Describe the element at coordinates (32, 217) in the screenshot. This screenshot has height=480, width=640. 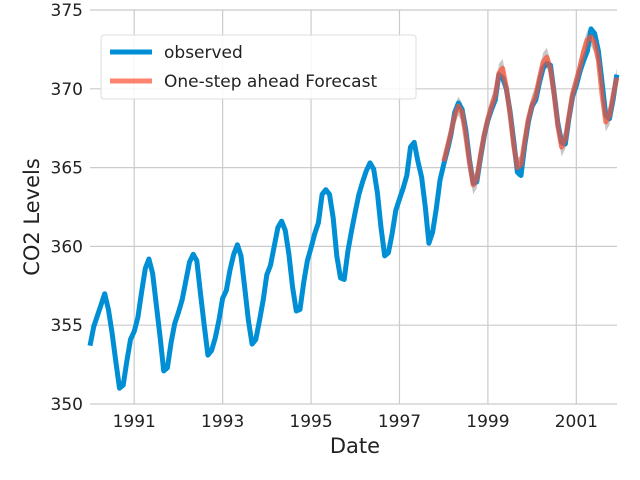
I see `y-axis-label: CO2 Levels` at that location.